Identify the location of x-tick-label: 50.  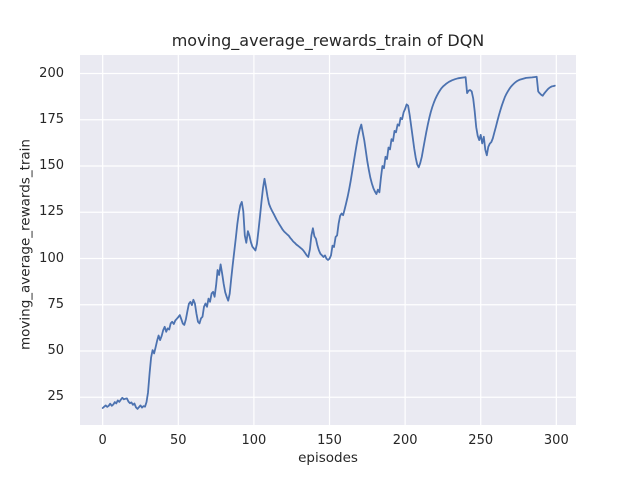
(178, 440).